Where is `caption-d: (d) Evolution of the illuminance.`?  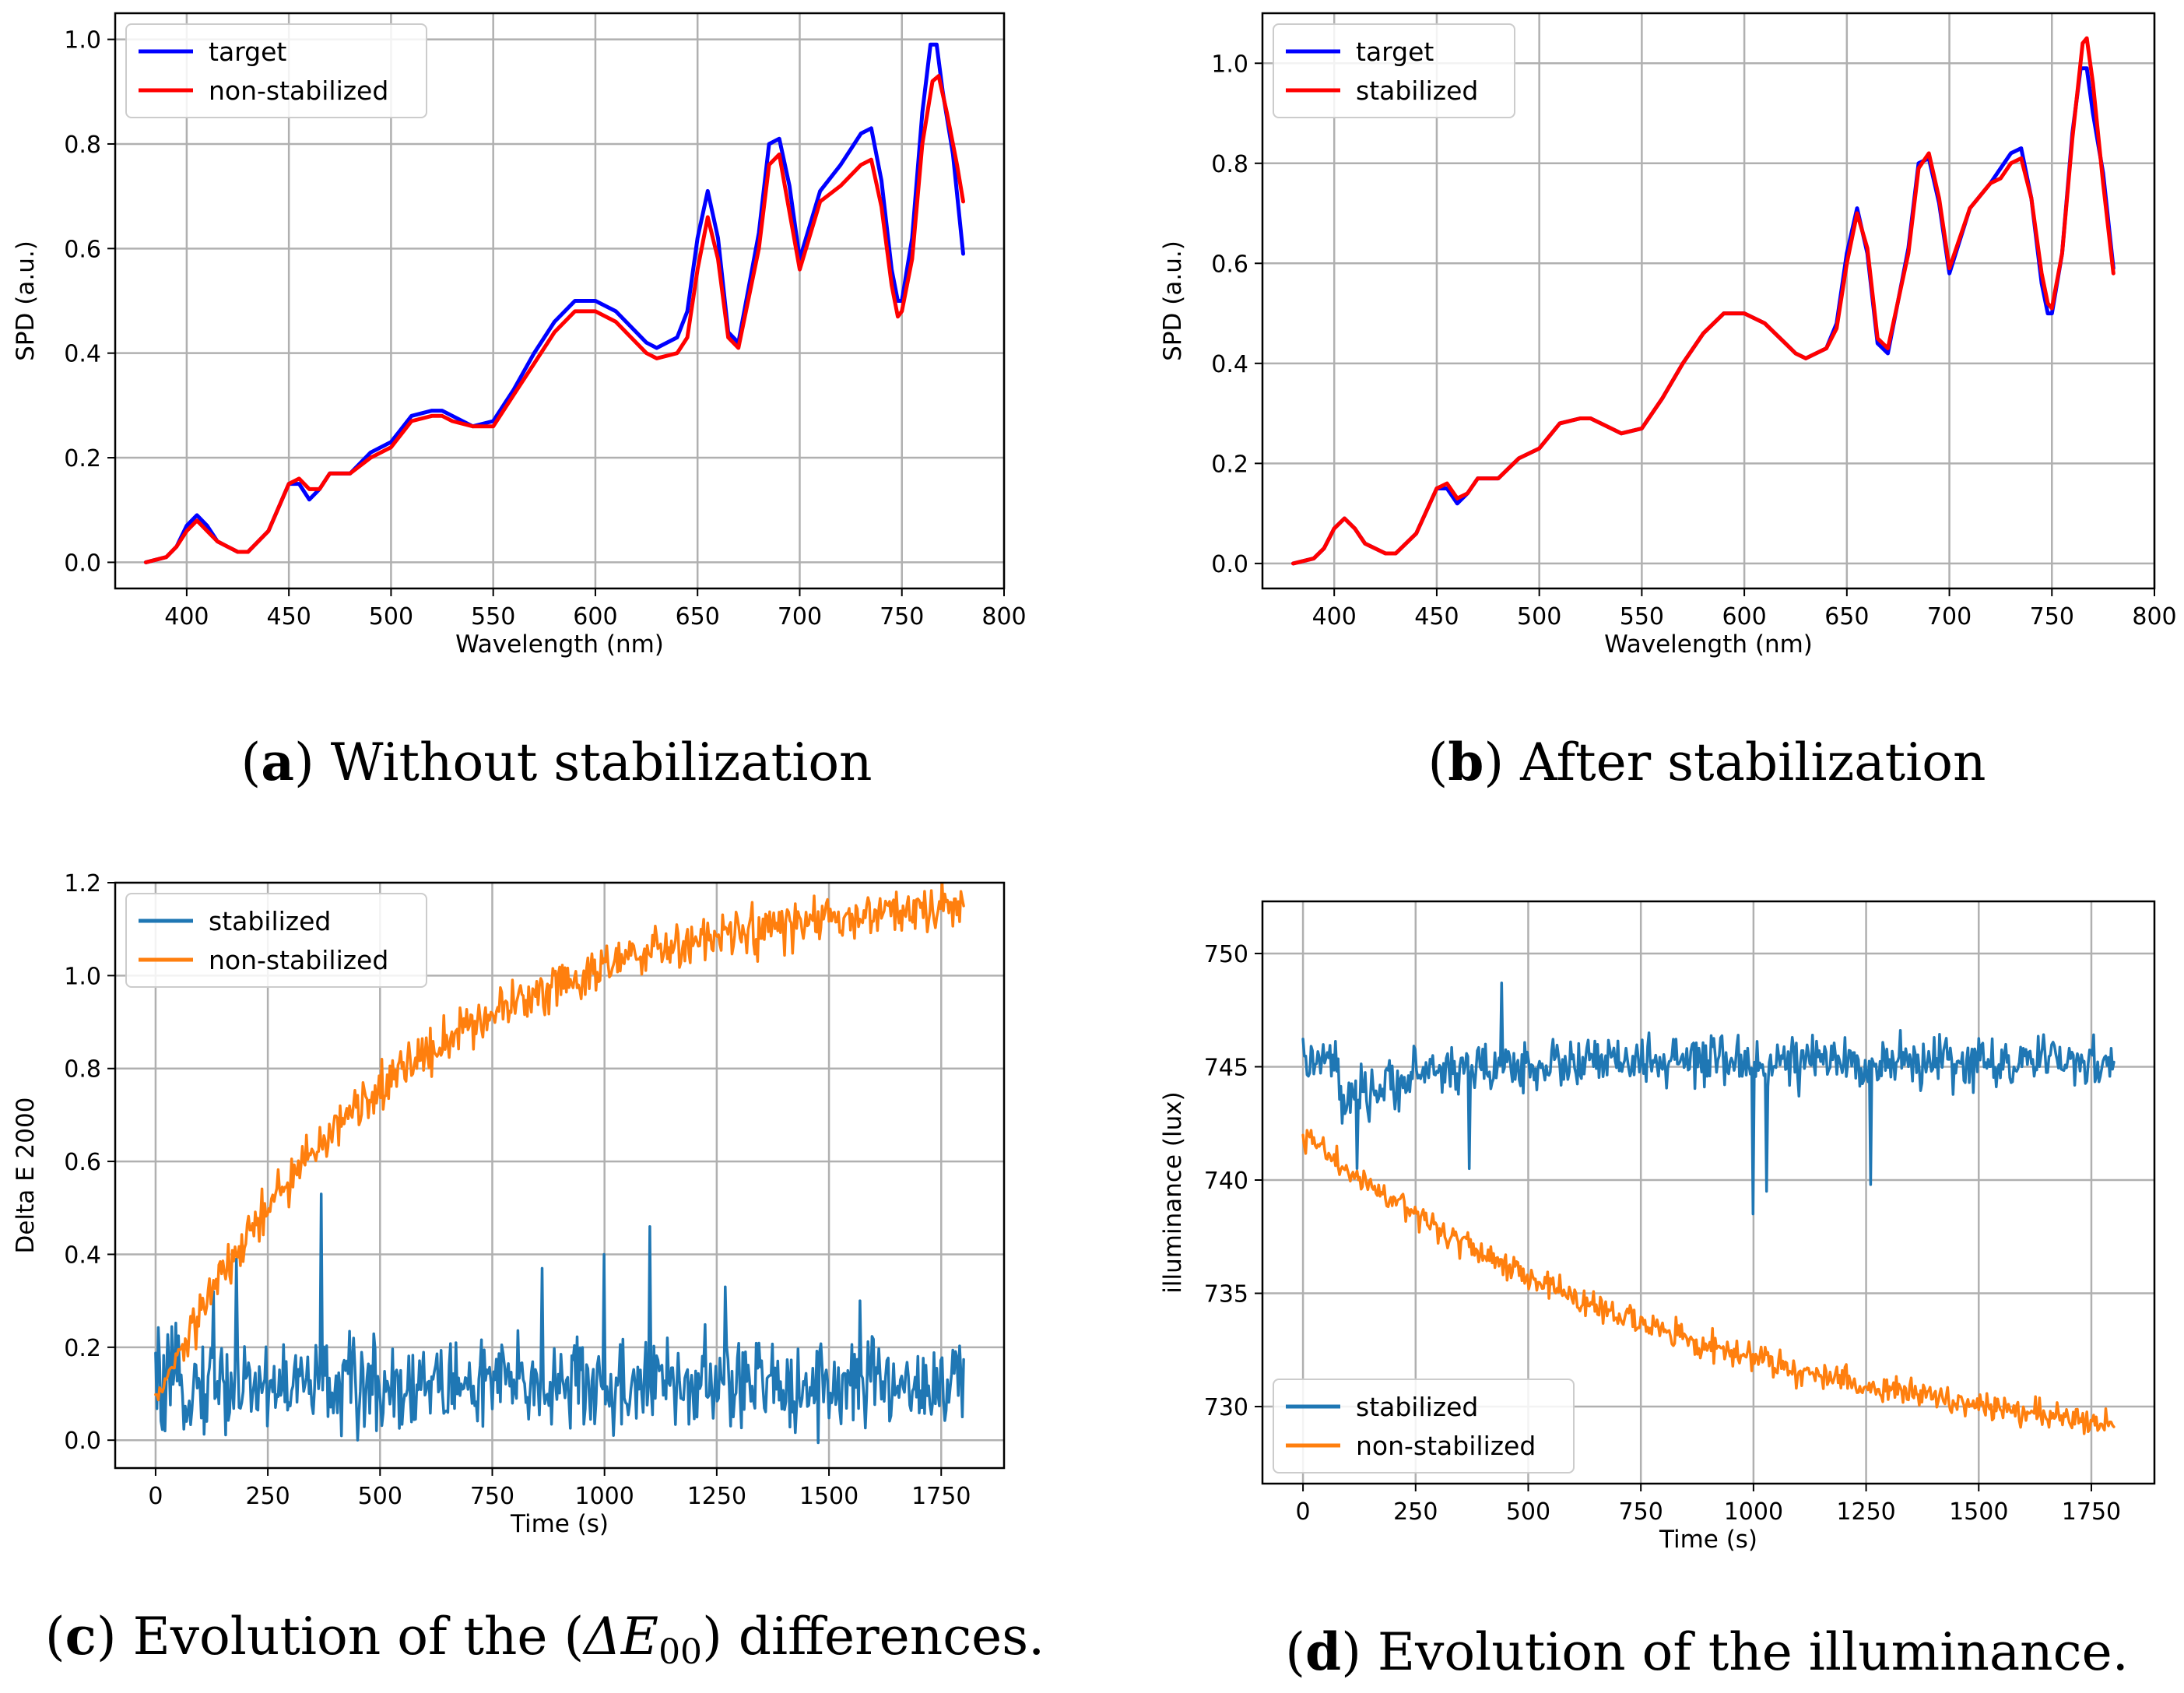 caption-d: (d) Evolution of the illuminance. is located at coordinates (1707, 1651).